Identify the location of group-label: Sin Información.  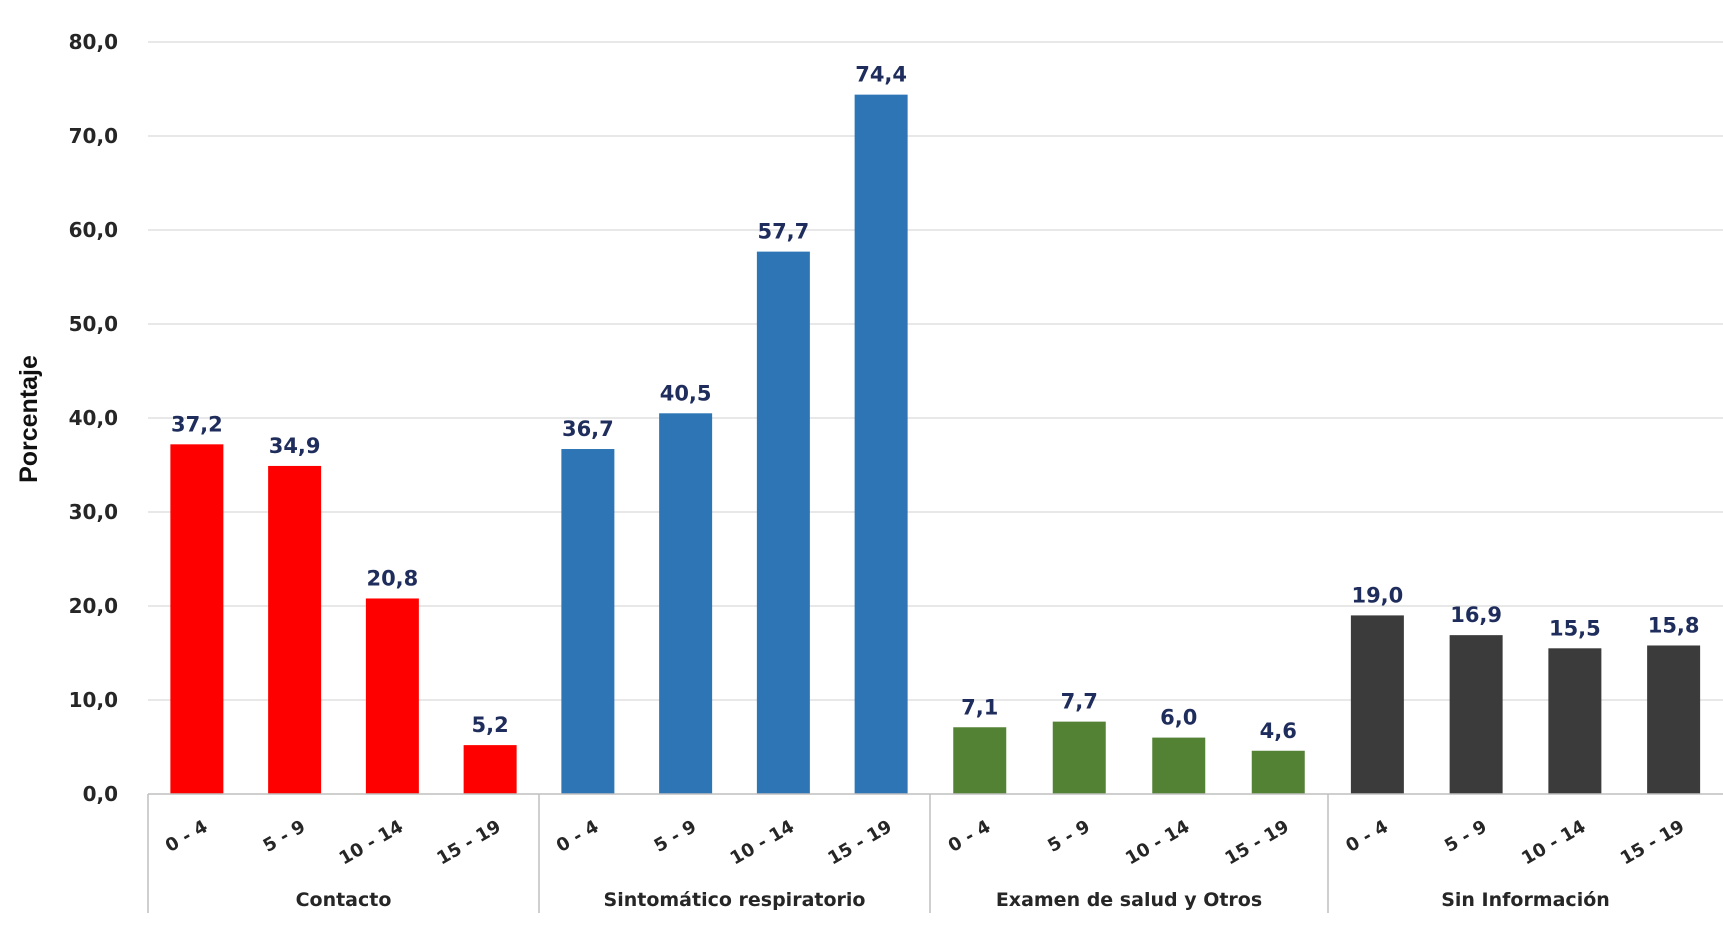
(1525, 900).